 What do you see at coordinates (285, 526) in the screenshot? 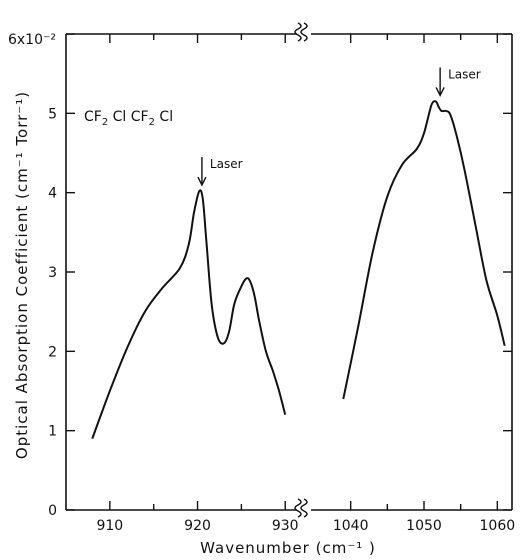
I see `x-tick-label: 930` at bounding box center [285, 526].